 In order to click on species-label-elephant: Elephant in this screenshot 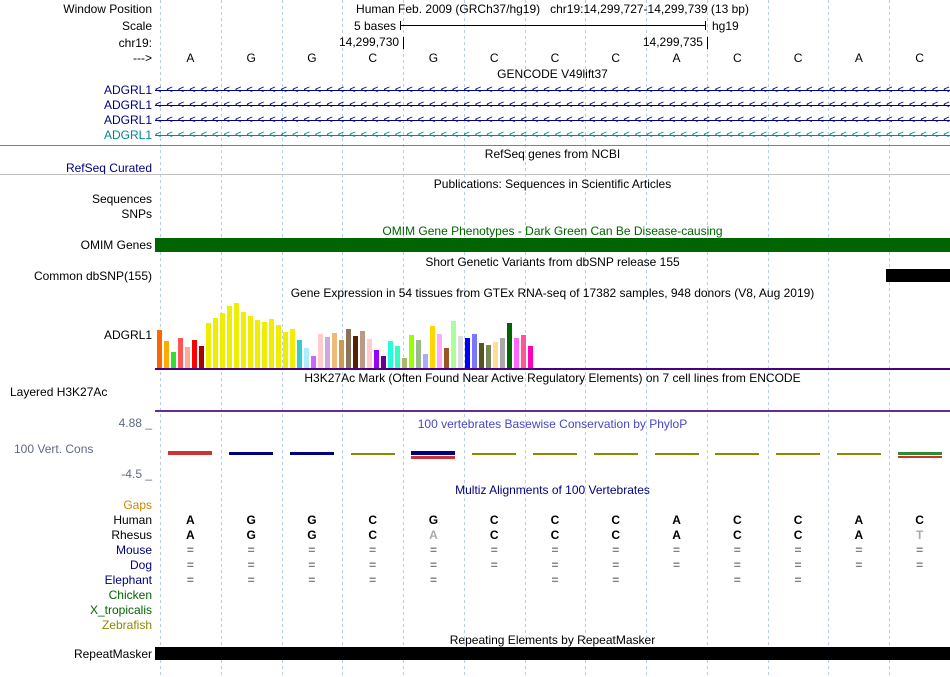, I will do `click(128, 580)`.